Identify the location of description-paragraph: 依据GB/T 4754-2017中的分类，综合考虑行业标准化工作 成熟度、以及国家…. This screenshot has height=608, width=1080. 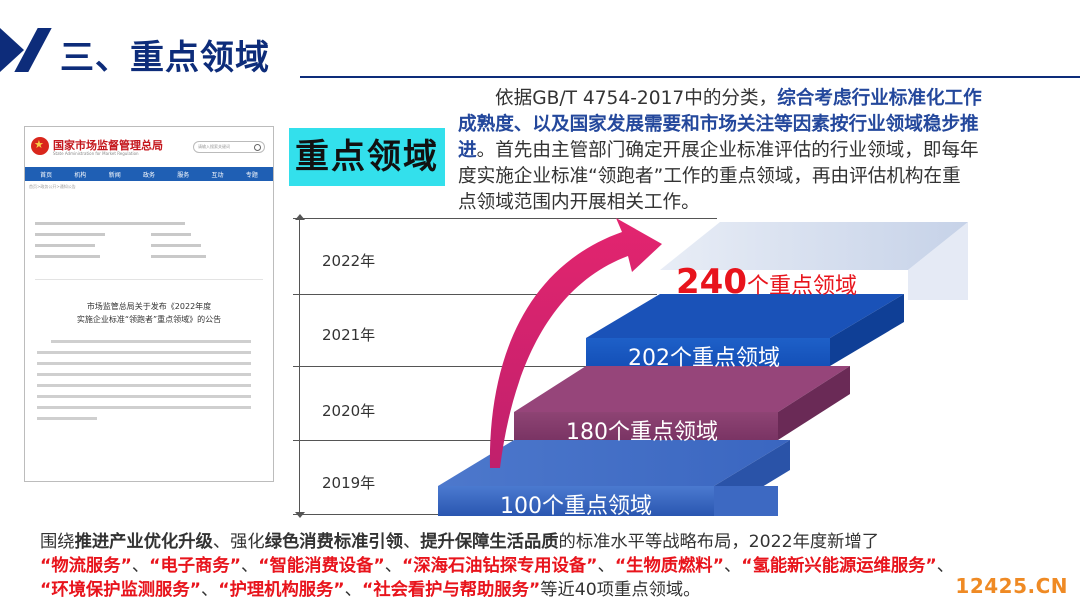
(758, 151).